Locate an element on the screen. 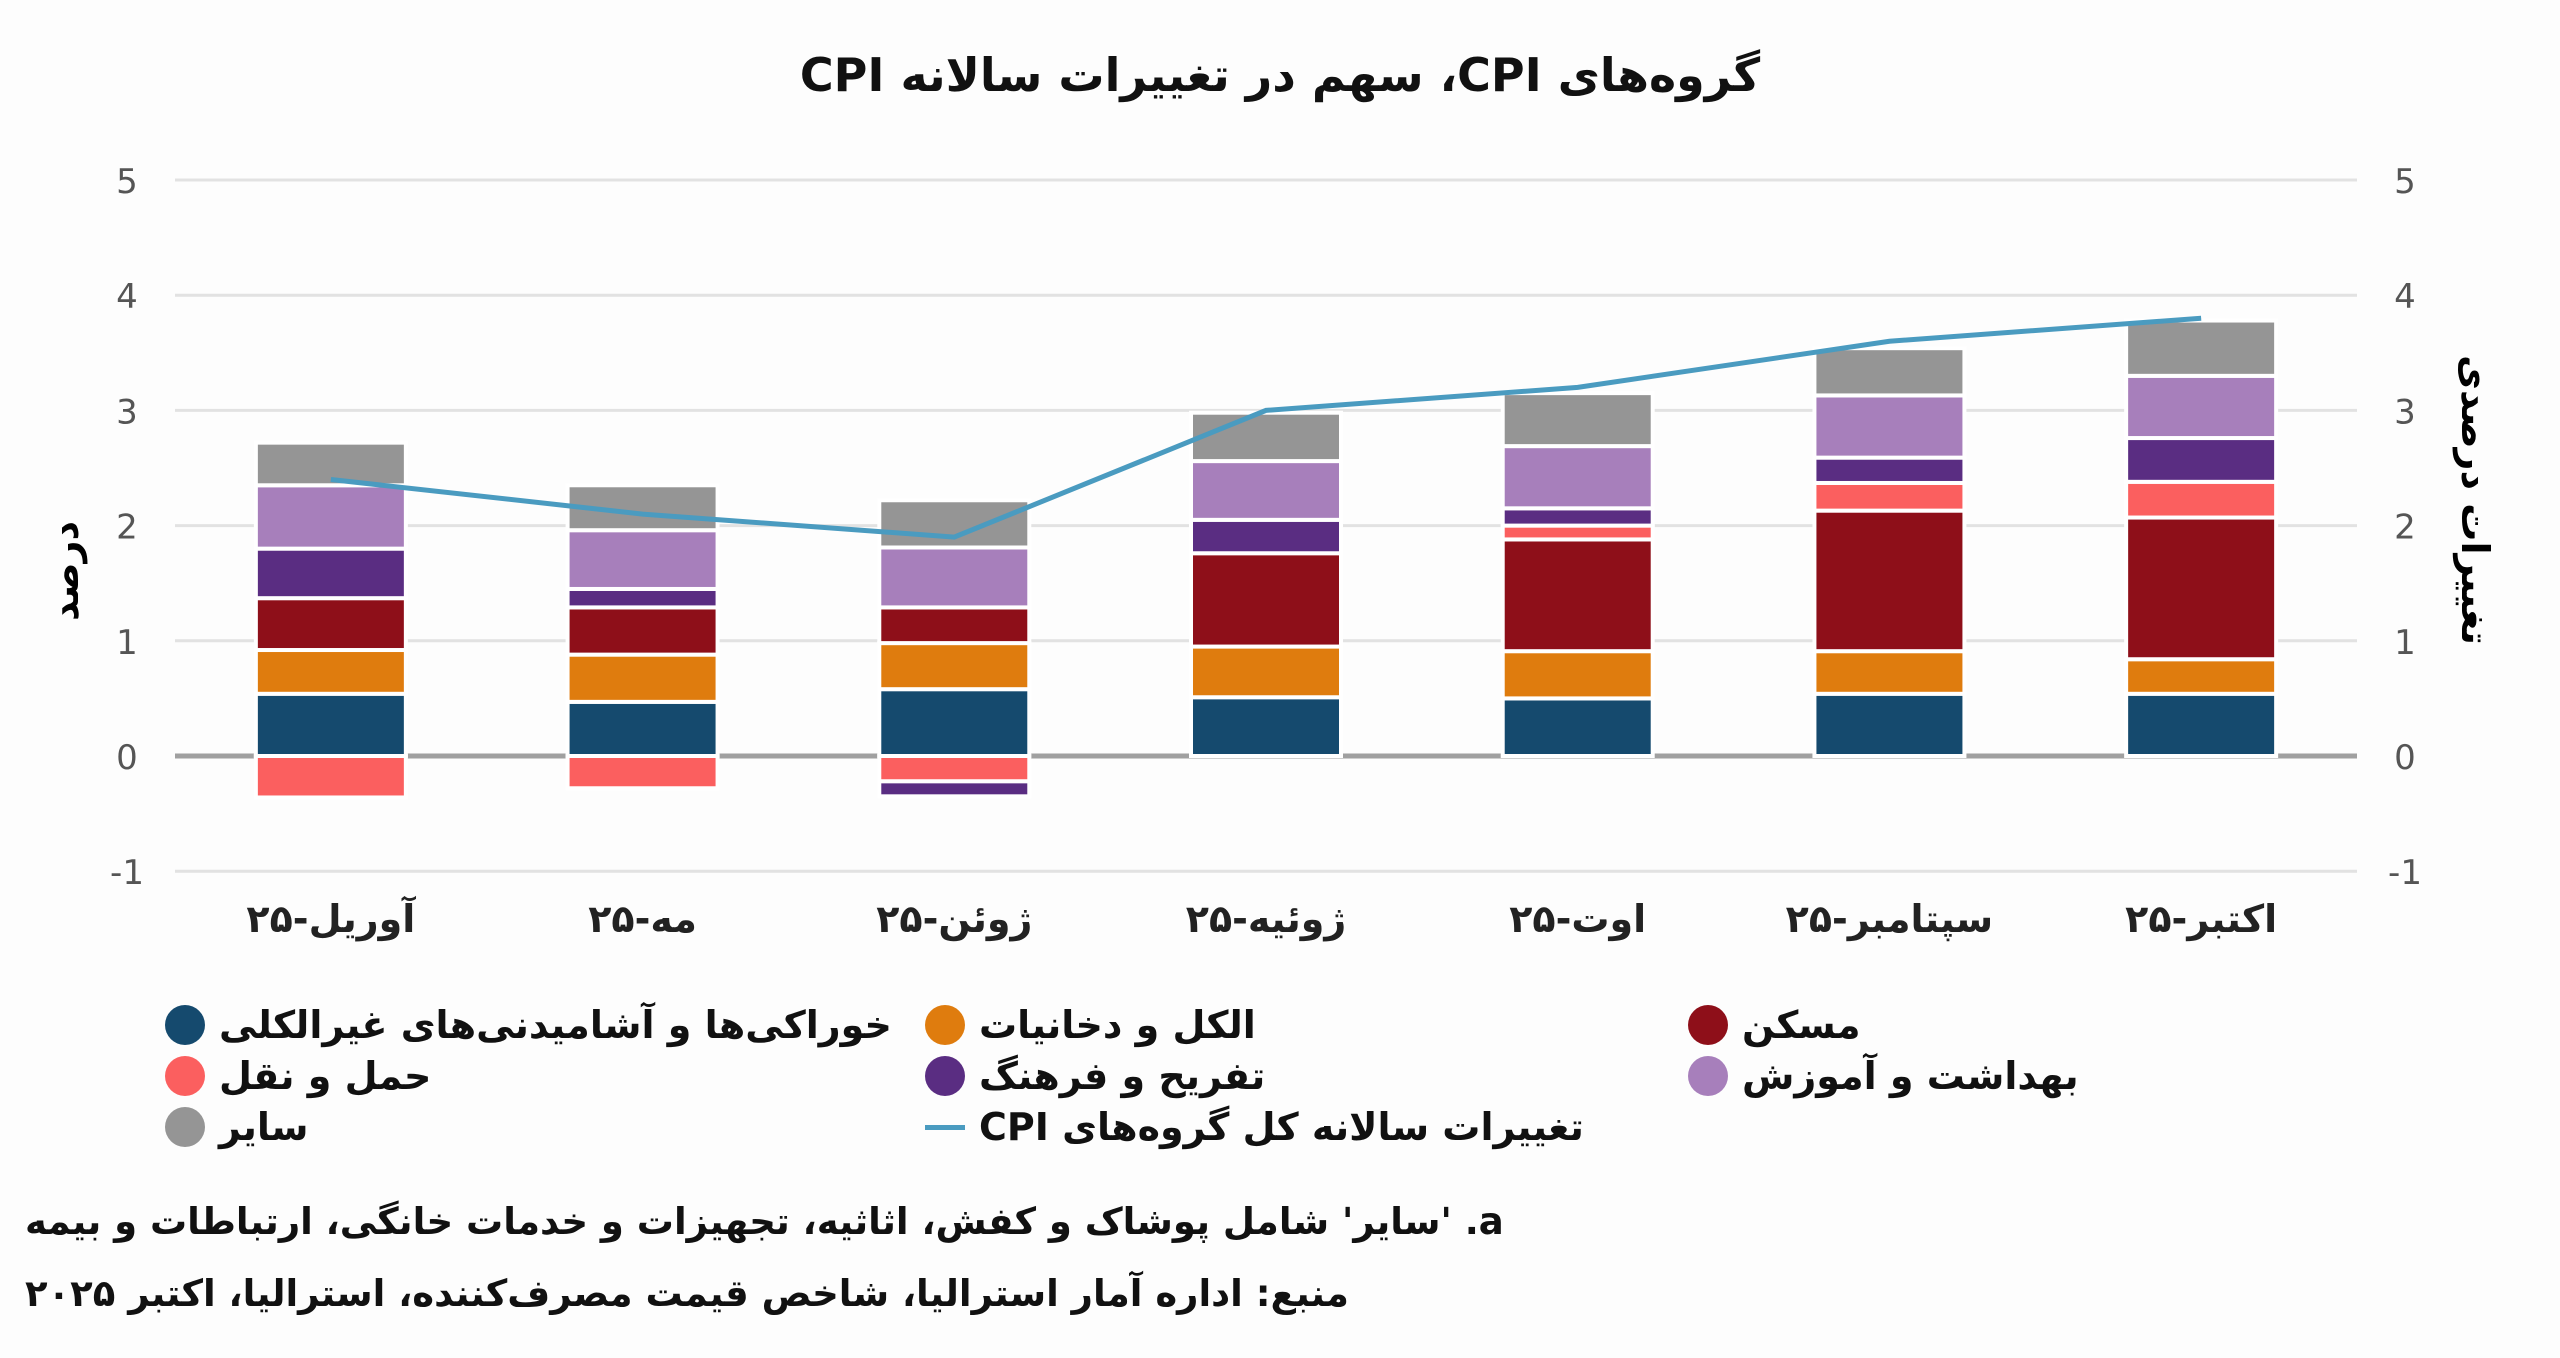  legend-label: تغییرات سالانه کل گروه‌های CPI is located at coordinates (1281, 1127).